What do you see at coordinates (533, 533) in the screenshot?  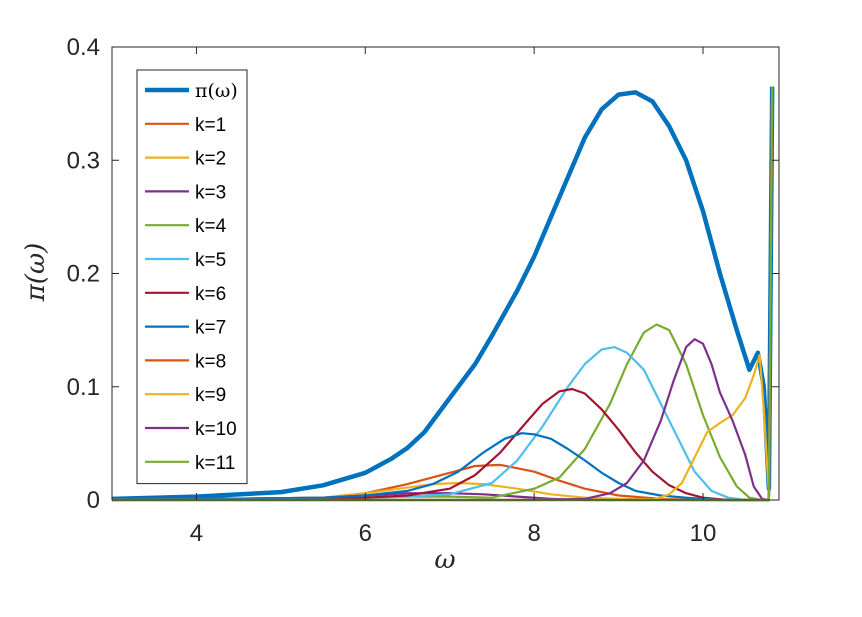 I see `x-tick-label: 8` at bounding box center [533, 533].